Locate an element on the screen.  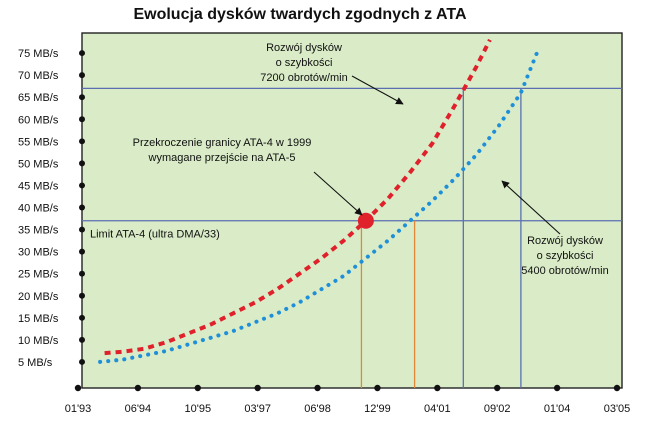
annotation-annLimit-line: wymagane przejście na ATA-5 is located at coordinates (222, 158).